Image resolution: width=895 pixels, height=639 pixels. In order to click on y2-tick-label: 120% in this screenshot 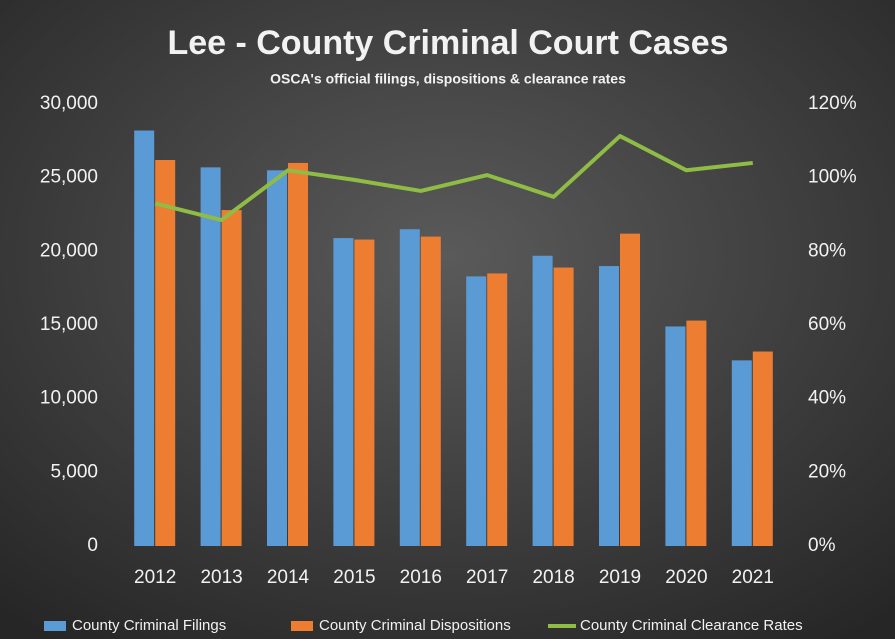, I will do `click(832, 103)`.